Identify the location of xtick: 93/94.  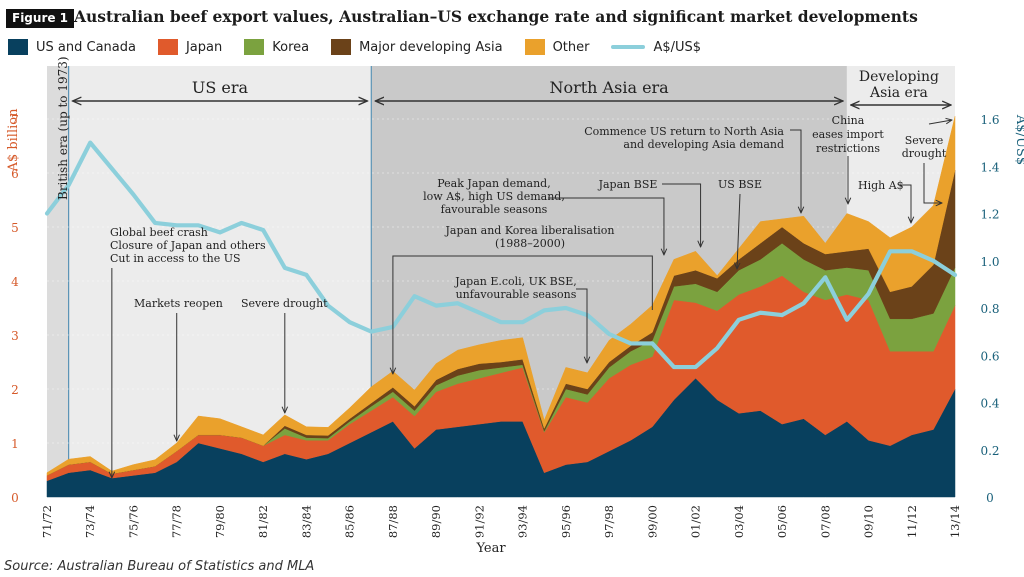
(523, 521).